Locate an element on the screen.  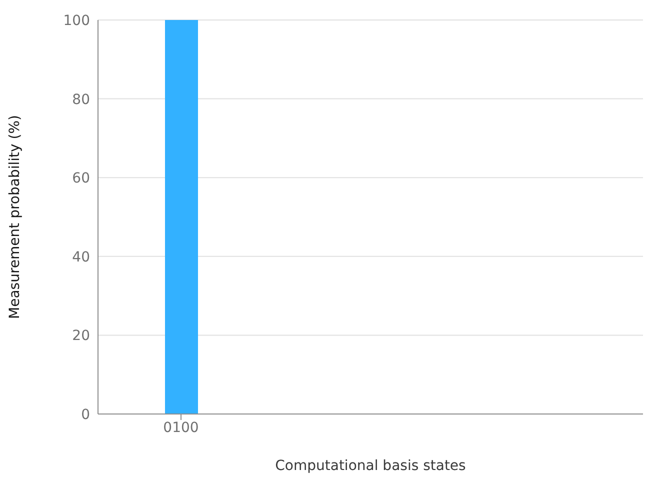
y-tick-label: 100 is located at coordinates (76, 20).